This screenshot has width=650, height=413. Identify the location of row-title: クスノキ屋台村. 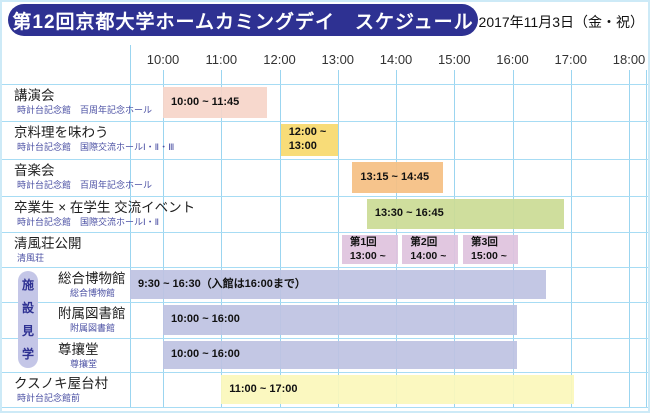
(61, 383).